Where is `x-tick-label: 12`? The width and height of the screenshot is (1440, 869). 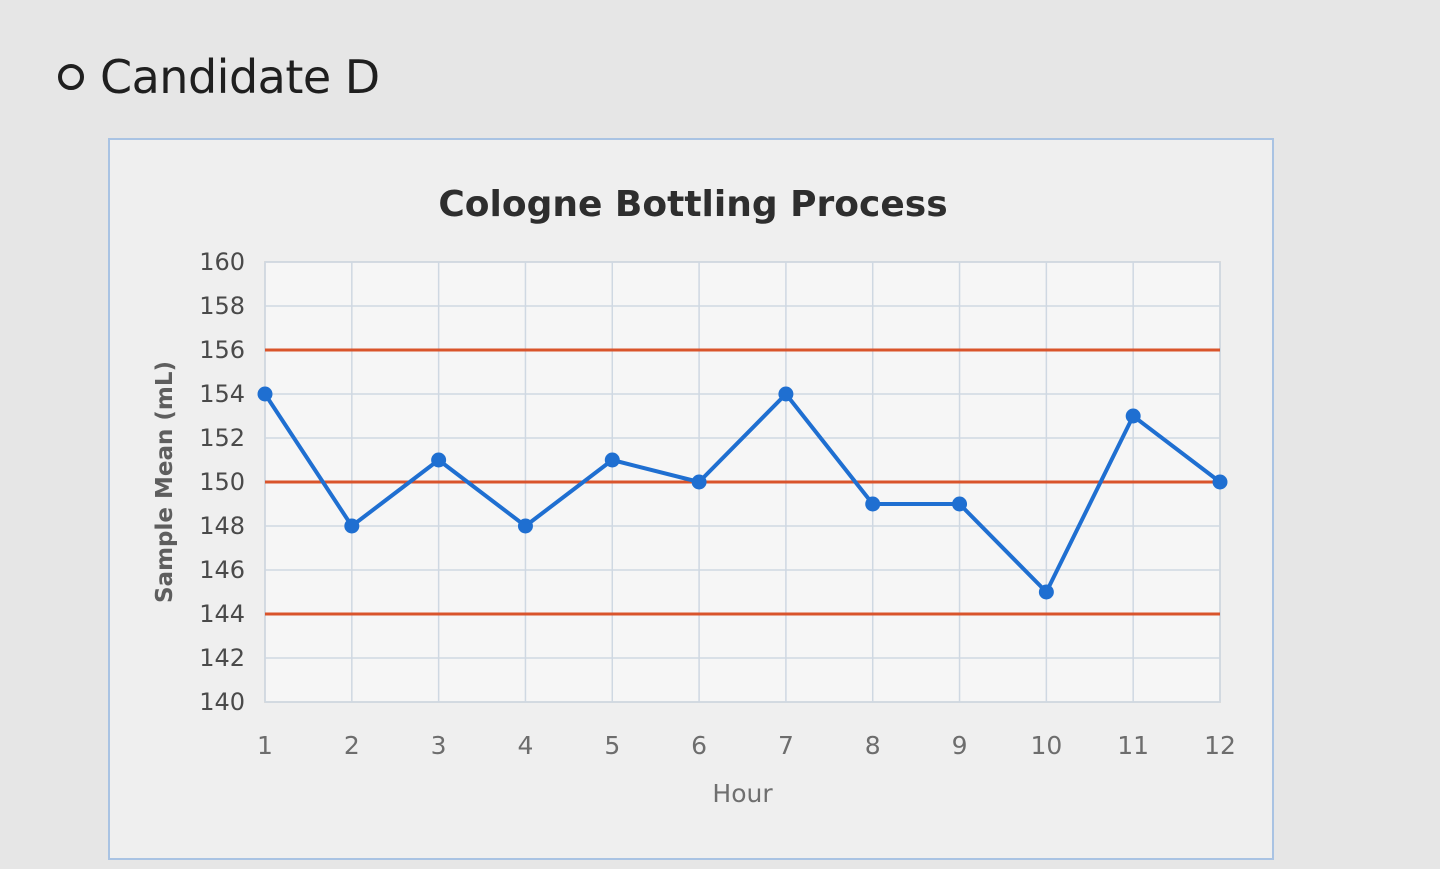 x-tick-label: 12 is located at coordinates (1220, 745).